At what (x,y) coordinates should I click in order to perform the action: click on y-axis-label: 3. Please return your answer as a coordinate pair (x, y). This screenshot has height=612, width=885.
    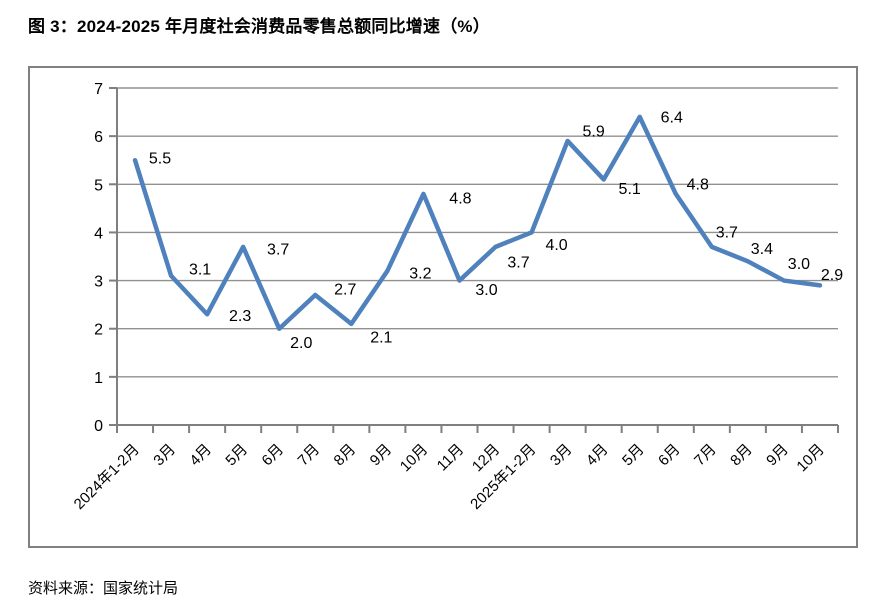
    Looking at the image, I should click on (98, 282).